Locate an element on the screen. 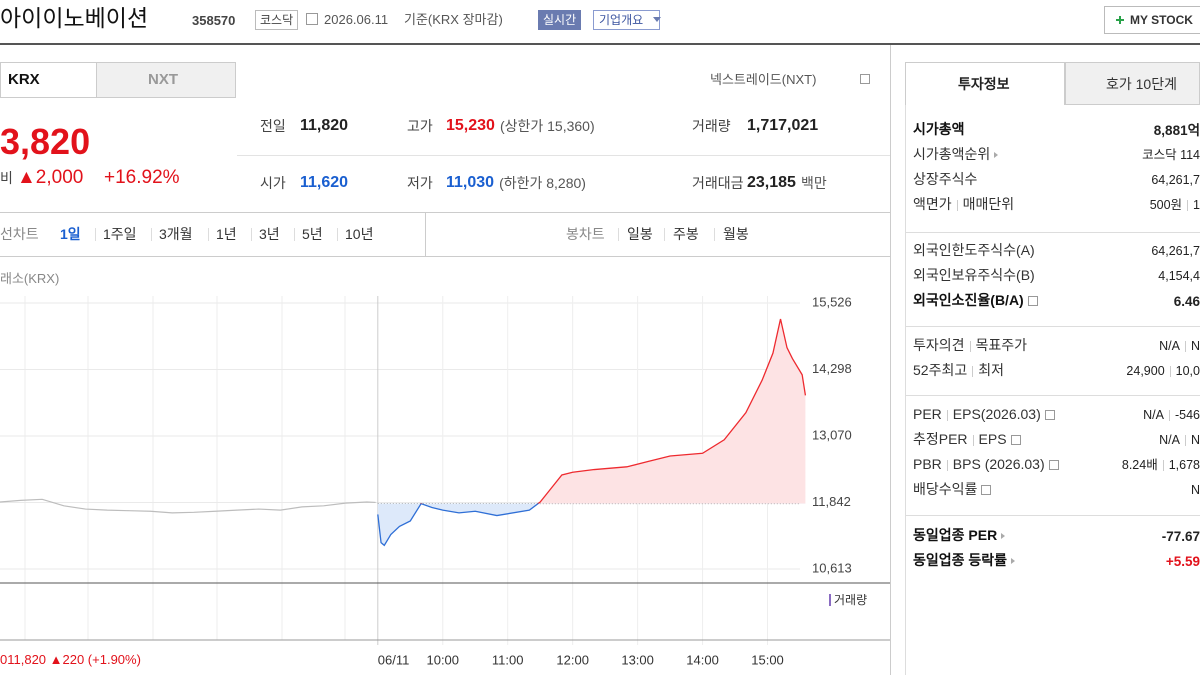 The image size is (1200, 675). info-value-part: N is located at coordinates (1195, 490).